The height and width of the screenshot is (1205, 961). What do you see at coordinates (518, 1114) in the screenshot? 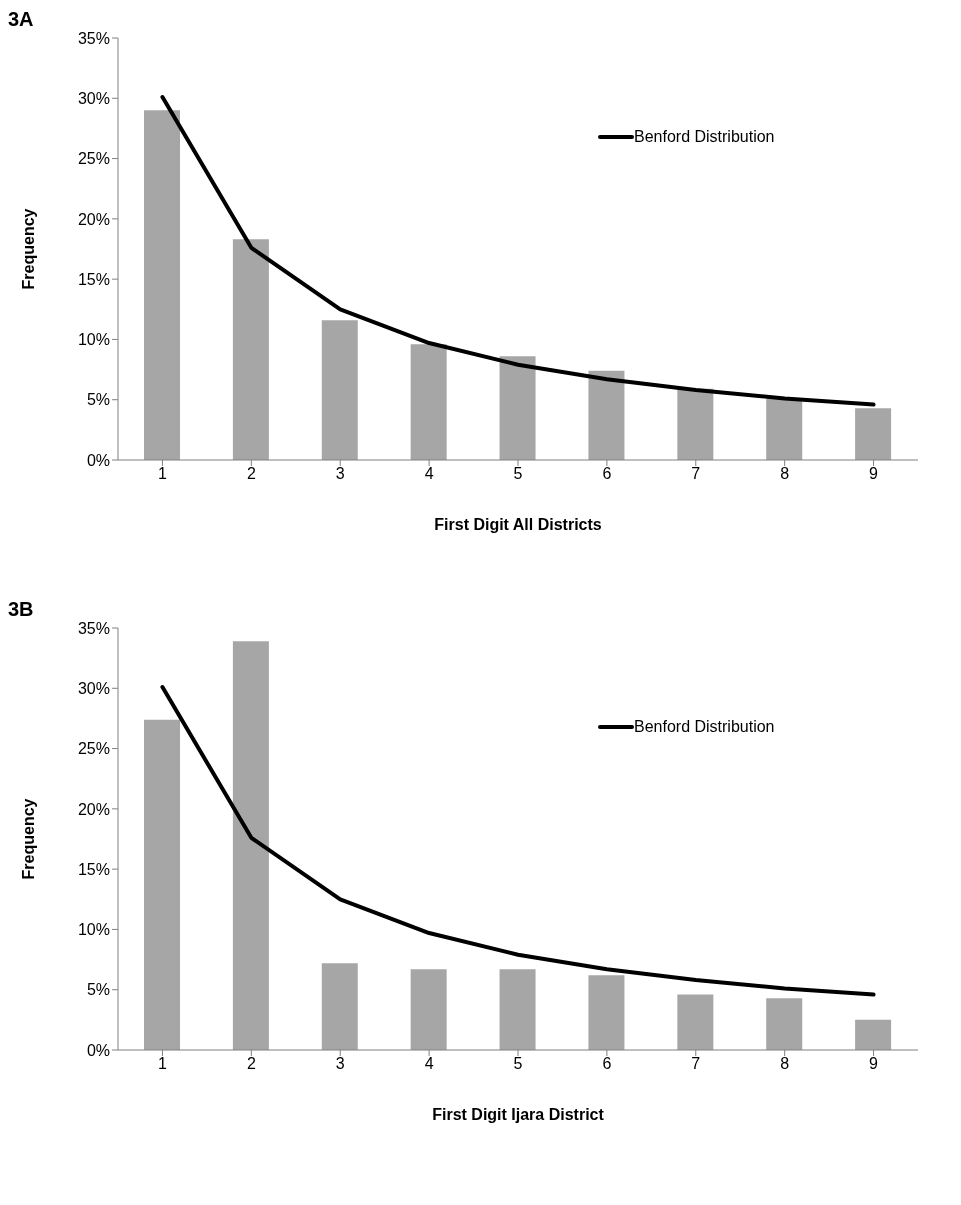
I see `x-axis-title: First Digit Ijara District` at bounding box center [518, 1114].